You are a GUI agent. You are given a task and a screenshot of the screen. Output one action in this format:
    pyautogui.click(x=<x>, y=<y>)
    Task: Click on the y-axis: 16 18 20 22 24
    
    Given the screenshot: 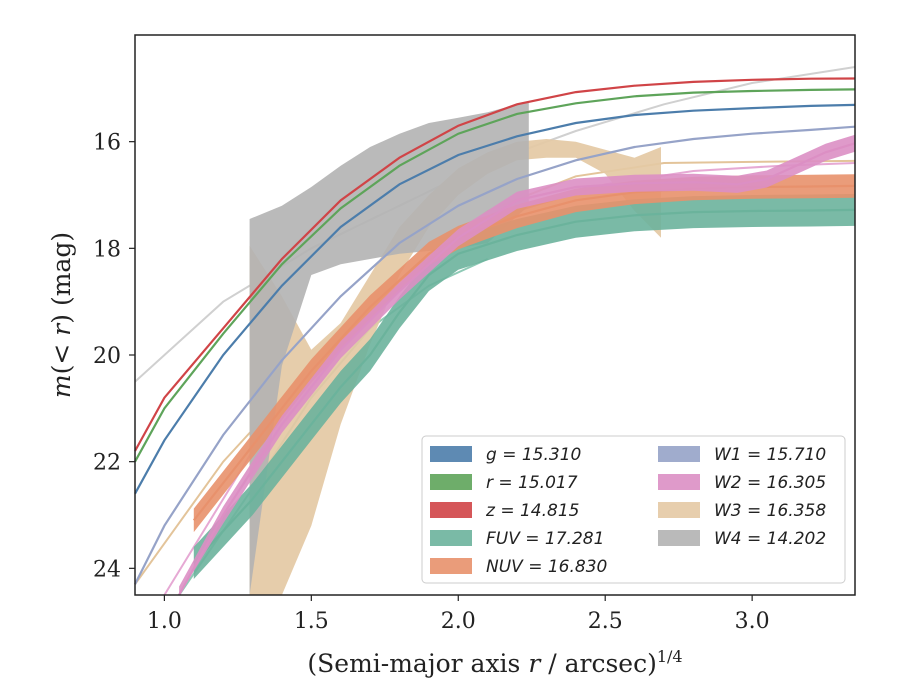 What is the action you would take?
    pyautogui.click(x=114, y=356)
    